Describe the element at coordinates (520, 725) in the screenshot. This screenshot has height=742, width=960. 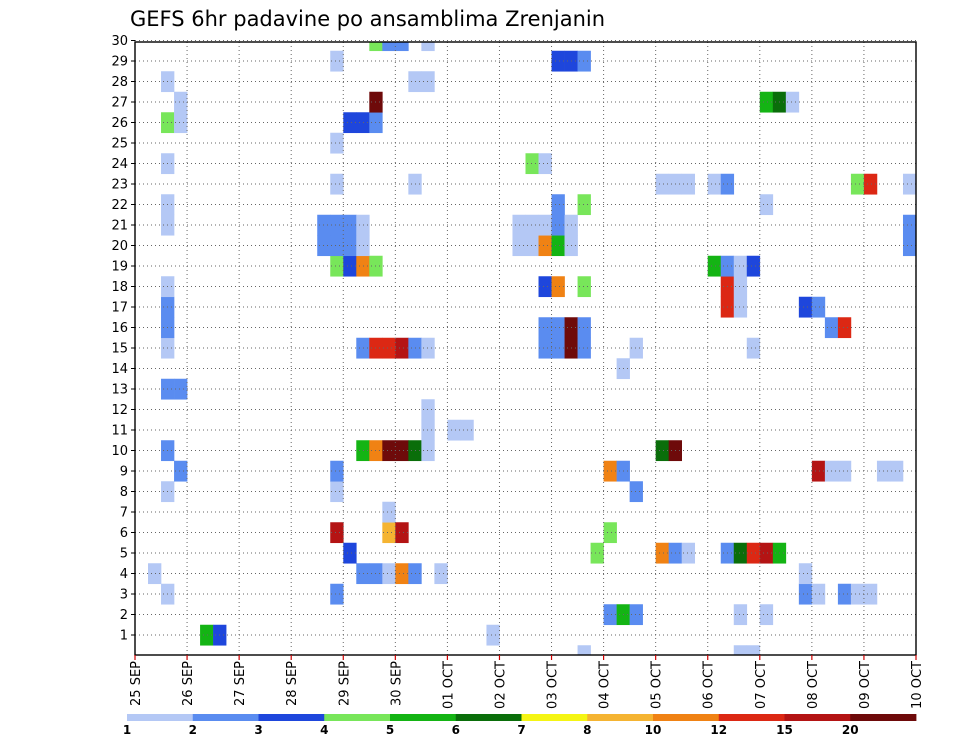
I see `colorbar: 1 2 3 4 5 6 7 8 10 12 15 20` at that location.